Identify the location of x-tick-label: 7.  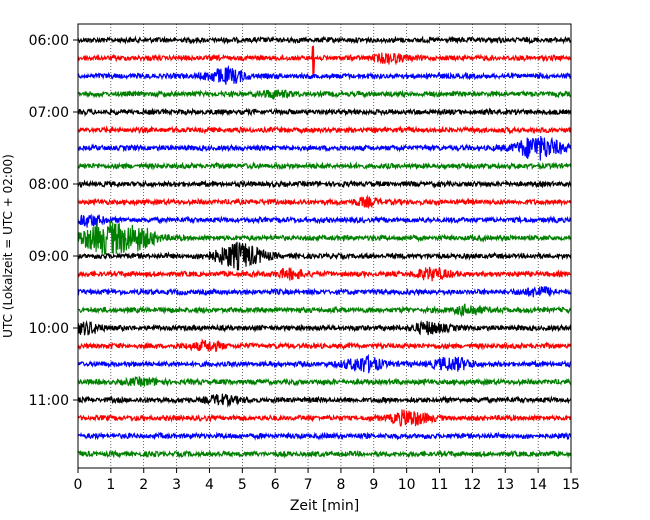
(308, 485).